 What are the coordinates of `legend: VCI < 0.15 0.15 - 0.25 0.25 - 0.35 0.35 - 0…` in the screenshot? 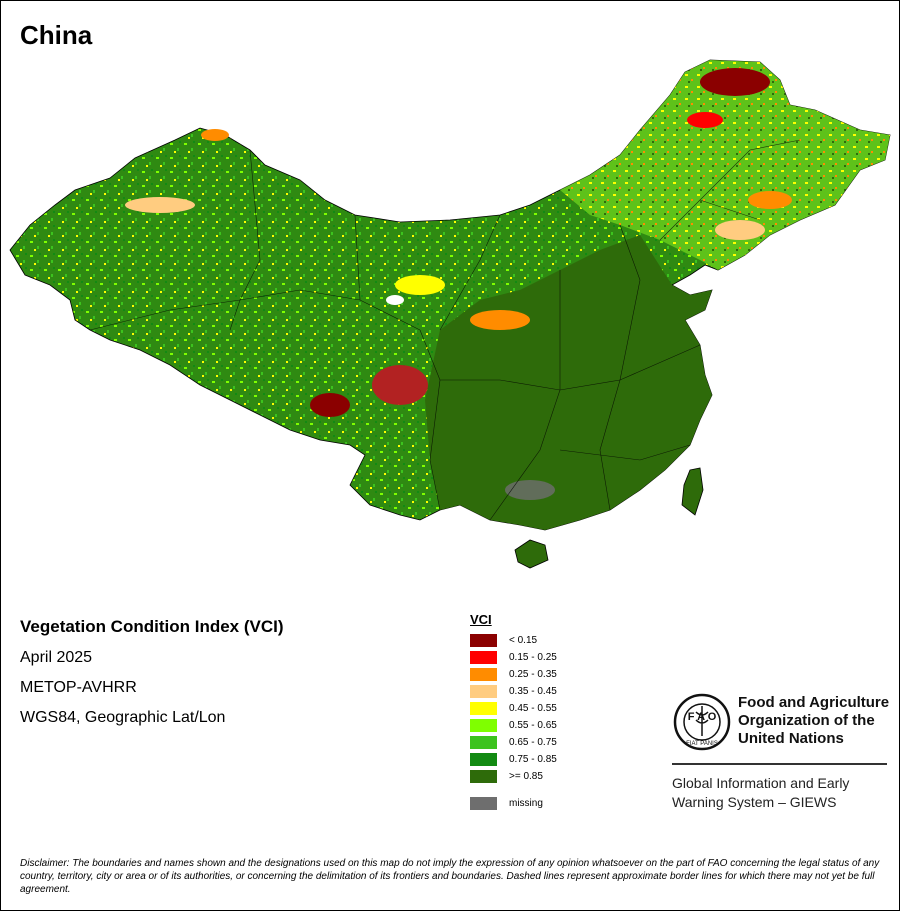 It's located at (513, 711).